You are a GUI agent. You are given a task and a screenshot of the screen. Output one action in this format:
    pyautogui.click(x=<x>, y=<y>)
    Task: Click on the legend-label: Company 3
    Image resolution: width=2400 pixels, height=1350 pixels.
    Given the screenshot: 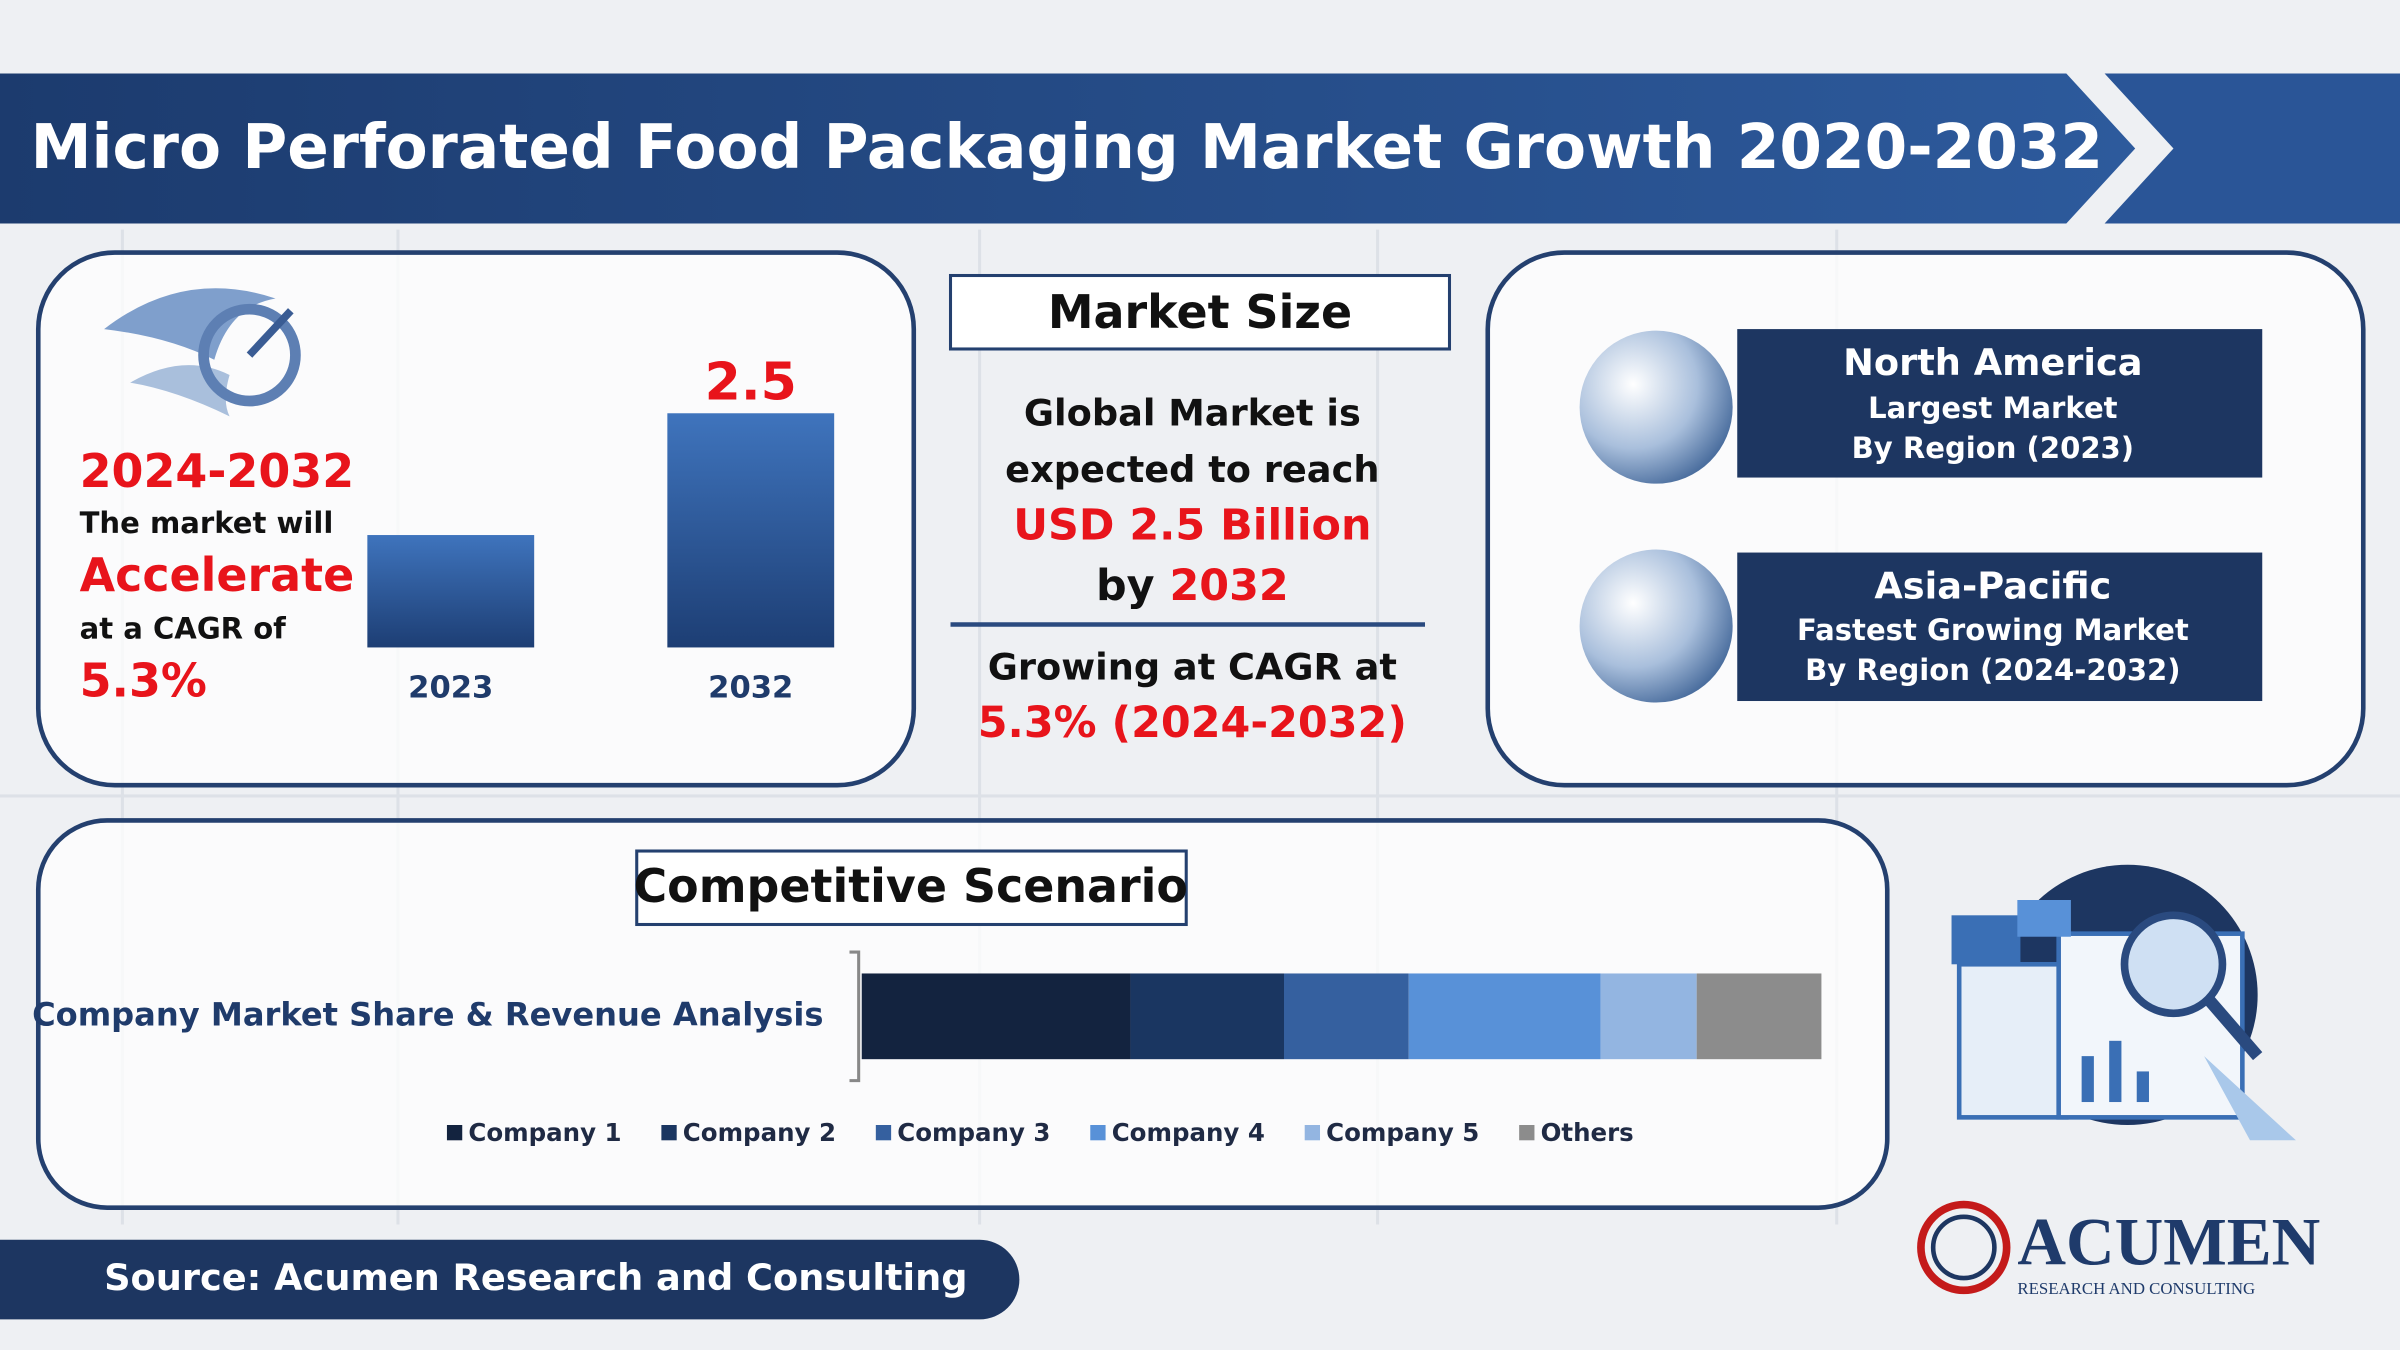 What is the action you would take?
    pyautogui.click(x=973, y=1132)
    